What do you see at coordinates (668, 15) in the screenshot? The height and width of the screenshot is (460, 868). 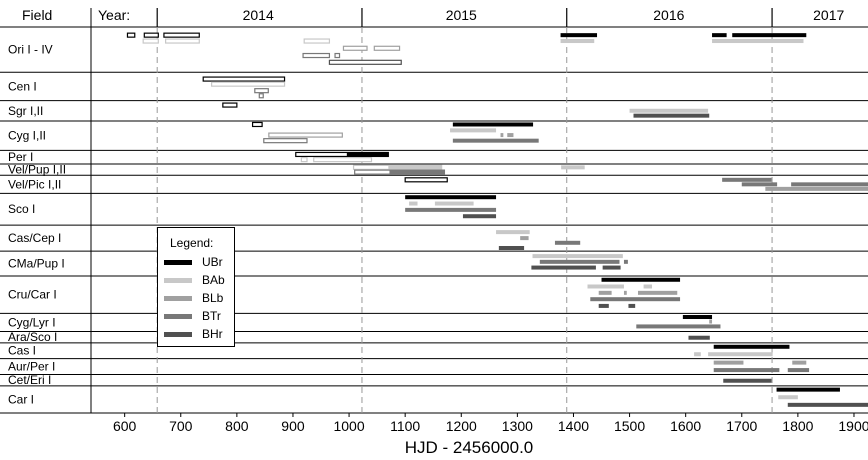 I see `year-label: 2016` at bounding box center [668, 15].